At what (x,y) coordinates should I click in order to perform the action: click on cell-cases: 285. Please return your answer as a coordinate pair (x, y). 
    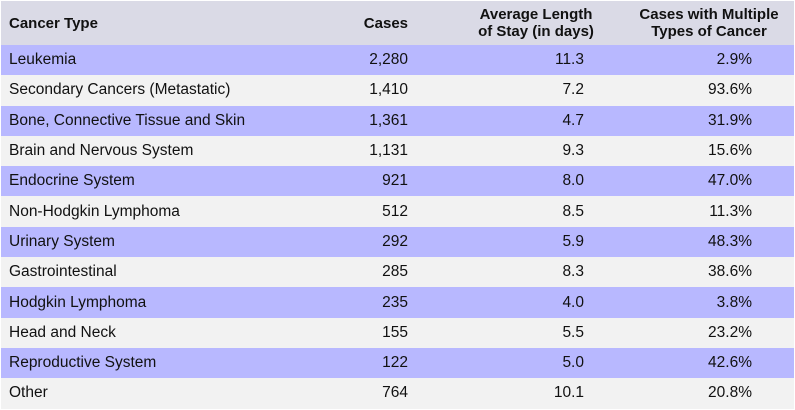
    Looking at the image, I should click on (395, 272).